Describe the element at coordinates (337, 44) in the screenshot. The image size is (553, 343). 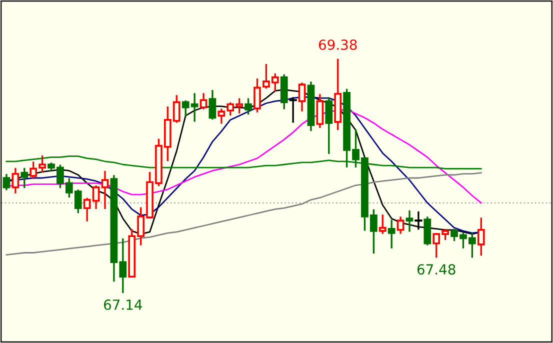
I see `annotation: 69.38` at that location.